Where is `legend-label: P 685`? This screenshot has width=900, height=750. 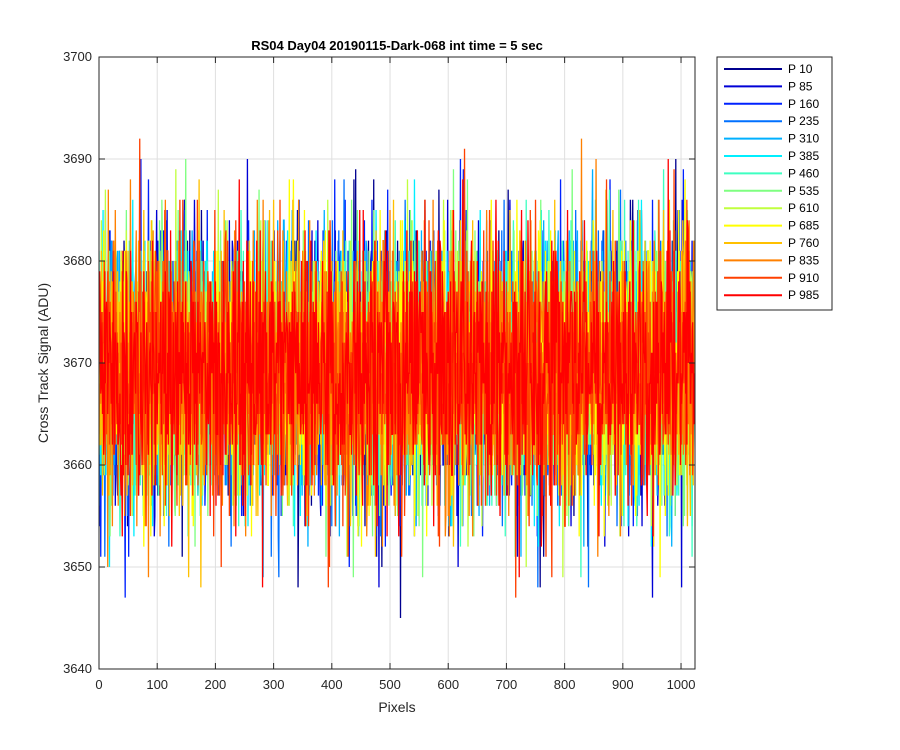
legend-label: P 685 is located at coordinates (803, 226).